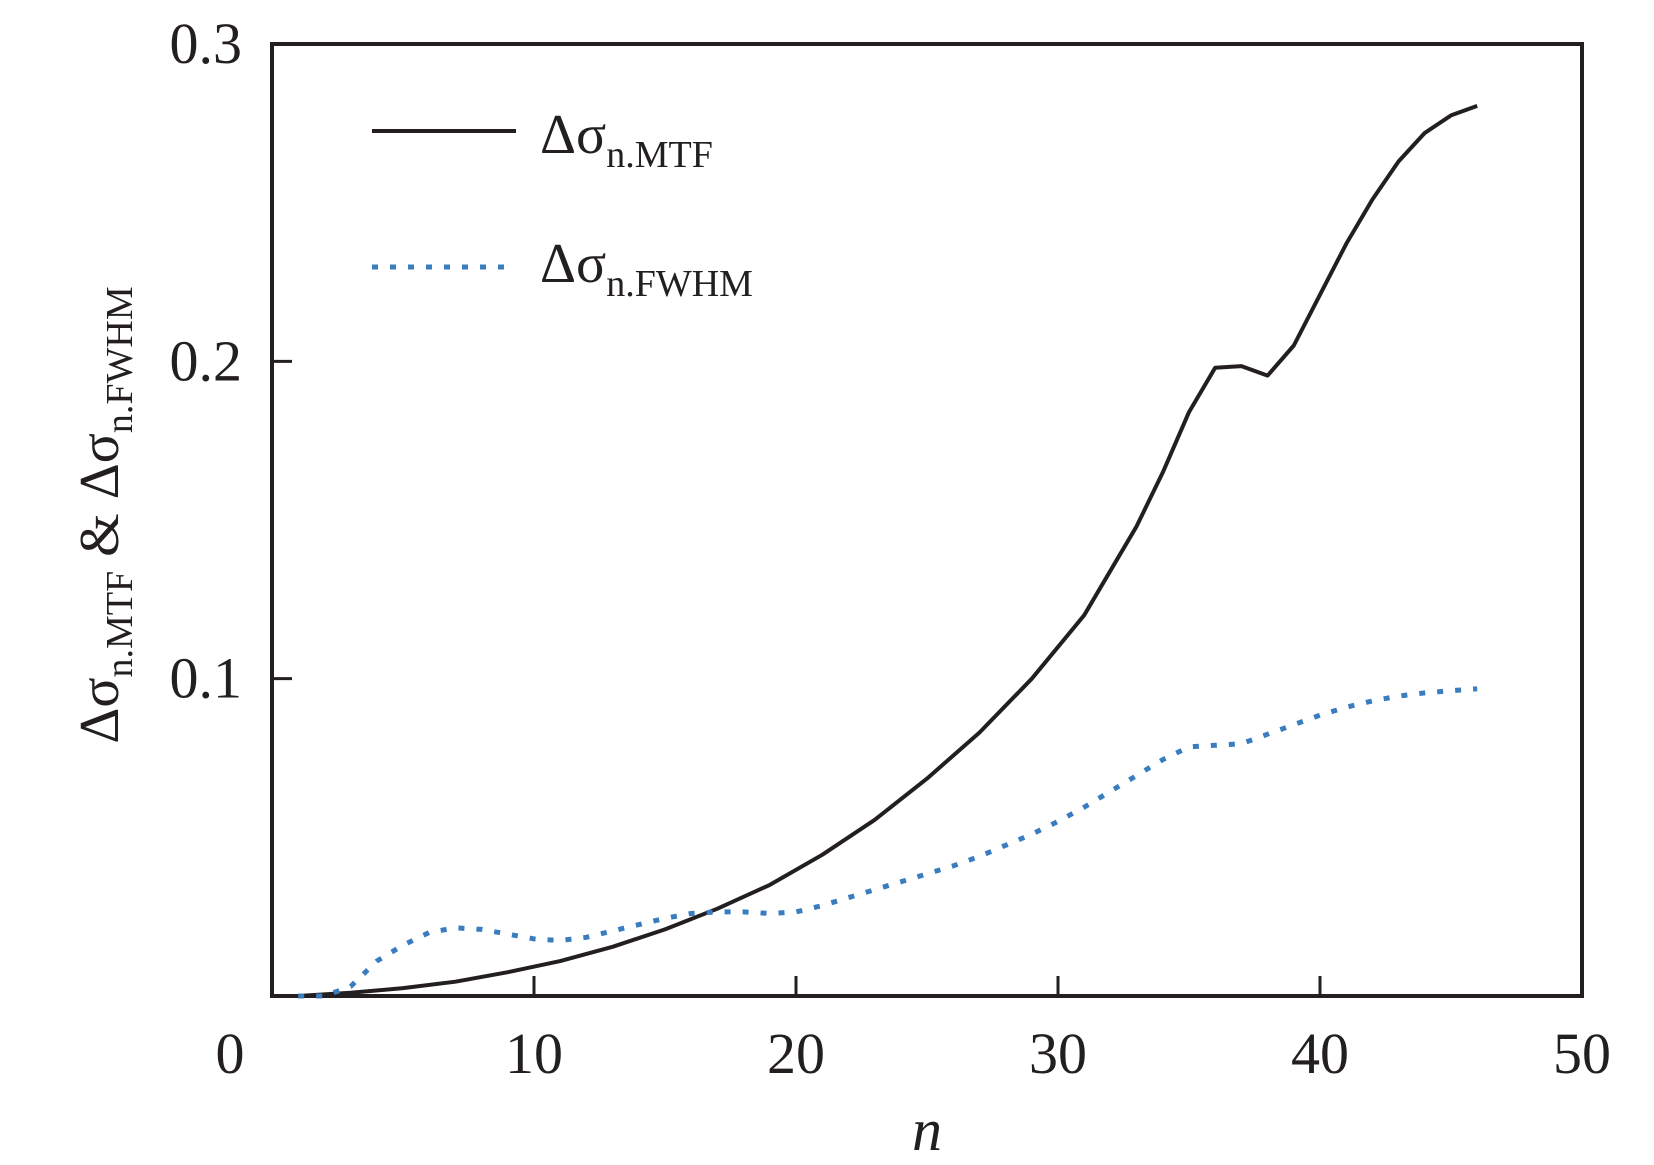 The width and height of the screenshot is (1654, 1165). I want to click on y-axis-title-sub1: n.MTF, so click(120, 624).